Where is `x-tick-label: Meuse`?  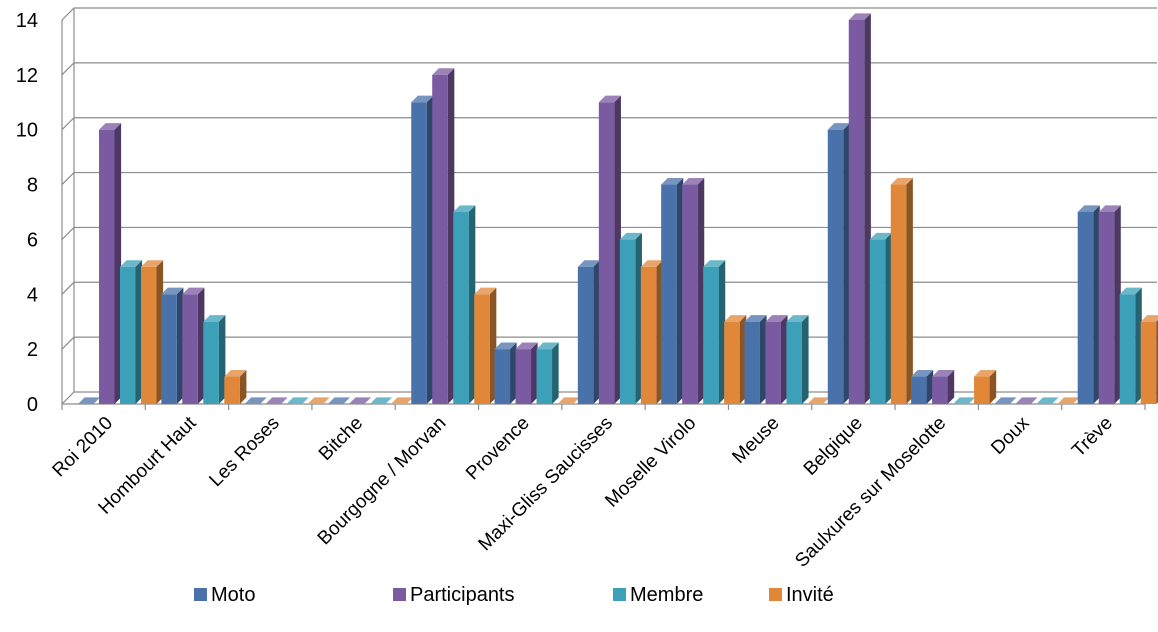 x-tick-label: Meuse is located at coordinates (755, 440).